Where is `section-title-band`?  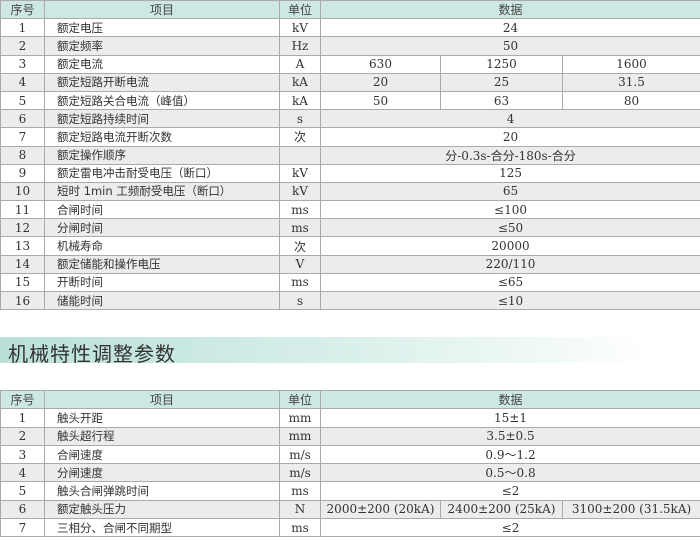
section-title-band is located at coordinates (350, 350).